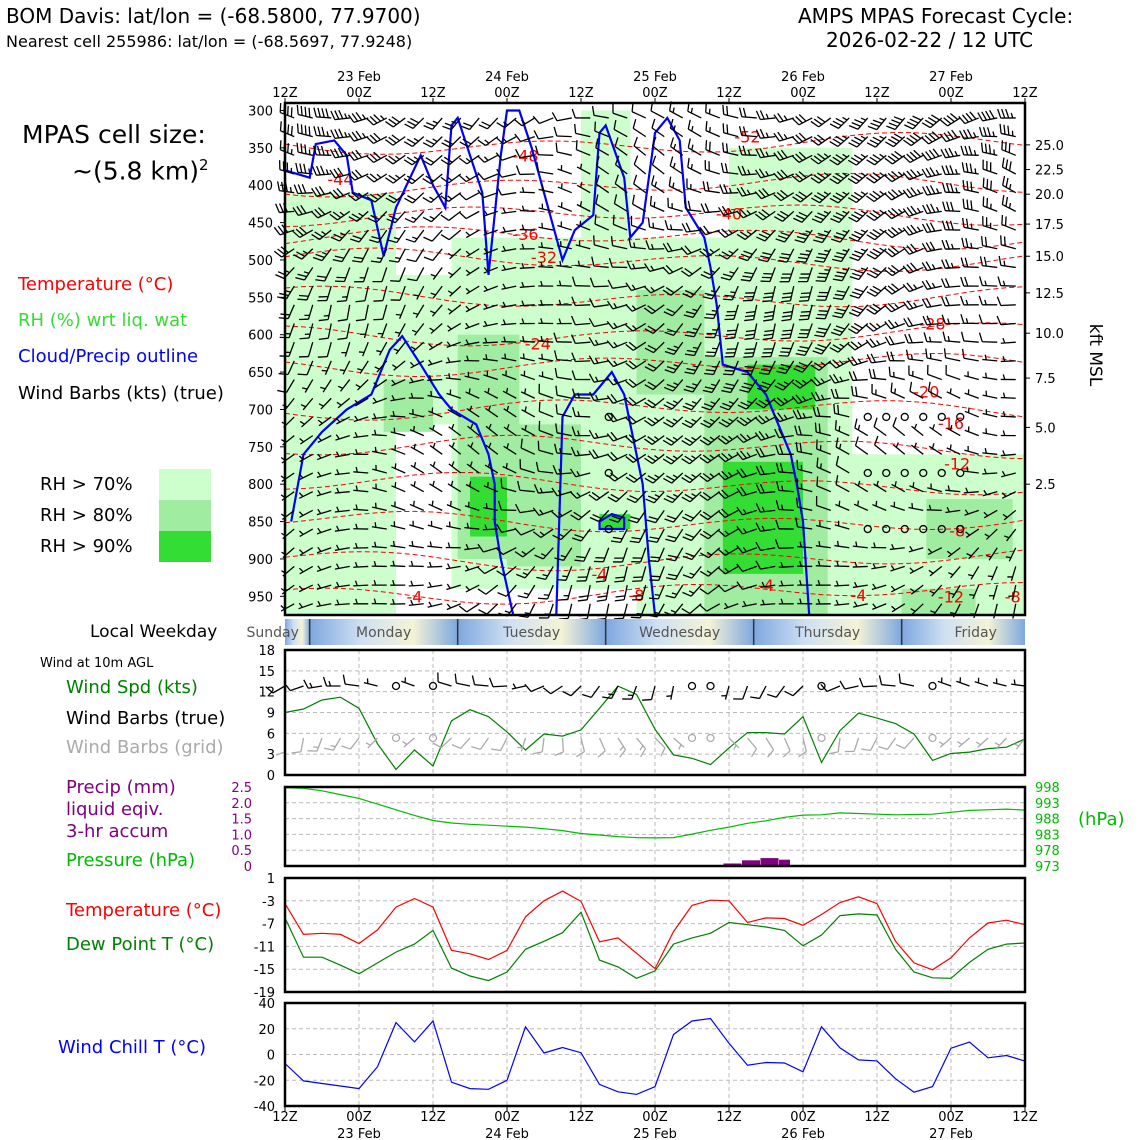  What do you see at coordinates (117, 831) in the screenshot?
I see `precip-label-3: 3-hr accum` at bounding box center [117, 831].